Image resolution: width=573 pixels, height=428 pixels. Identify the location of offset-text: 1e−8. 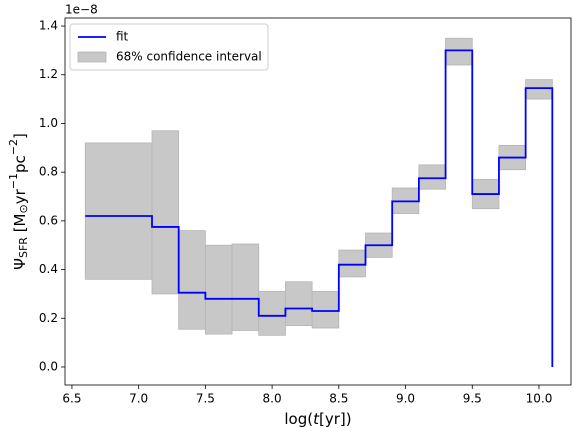
(81, 10).